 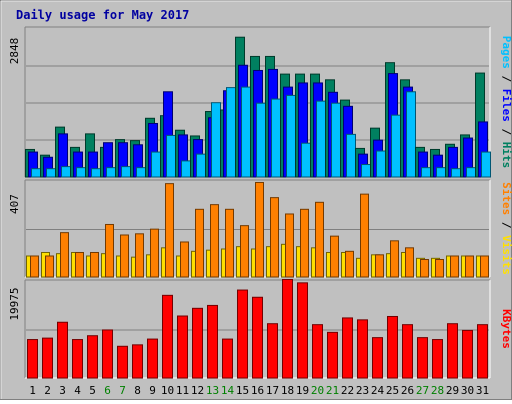 What do you see at coordinates (47, 390) in the screenshot?
I see `x-tick-label-day-2: 2` at bounding box center [47, 390].